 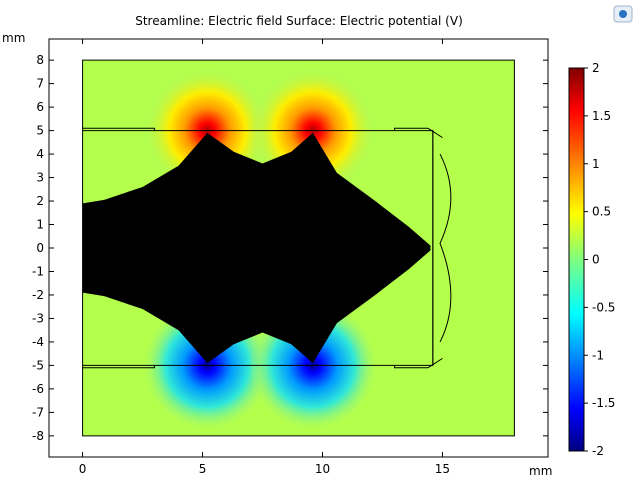 I want to click on comsol-logo-icon, so click(x=623, y=14).